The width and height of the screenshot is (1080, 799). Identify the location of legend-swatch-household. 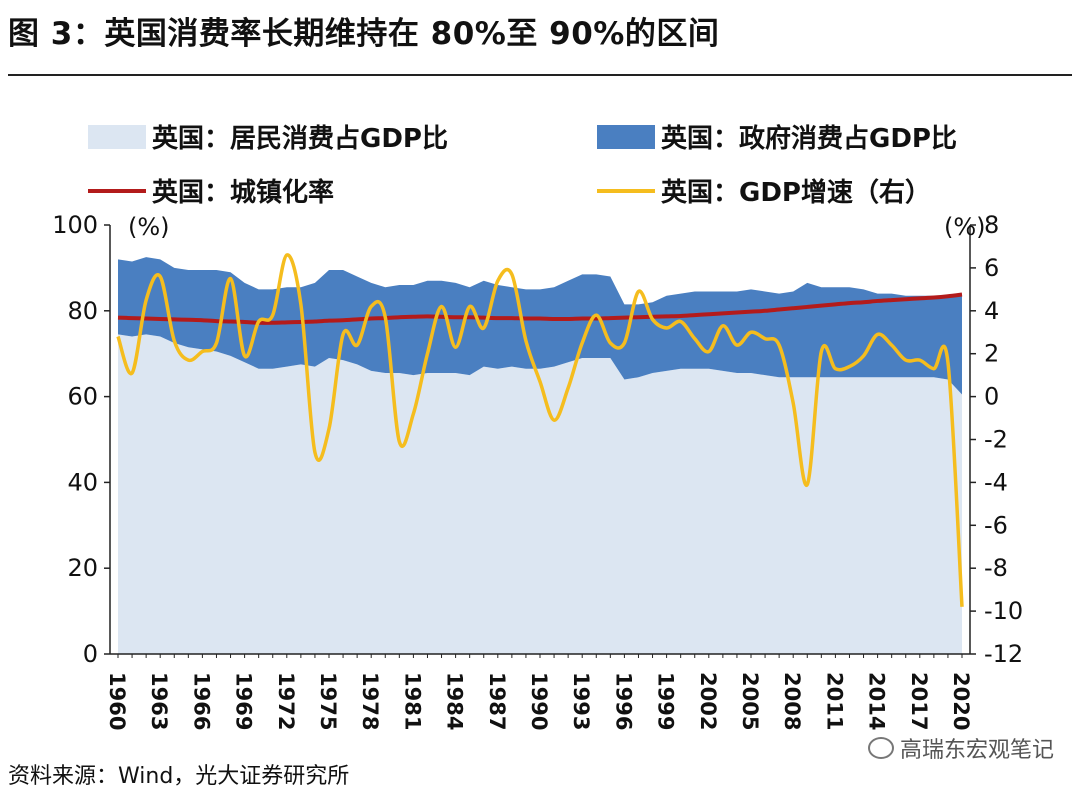
(117, 136).